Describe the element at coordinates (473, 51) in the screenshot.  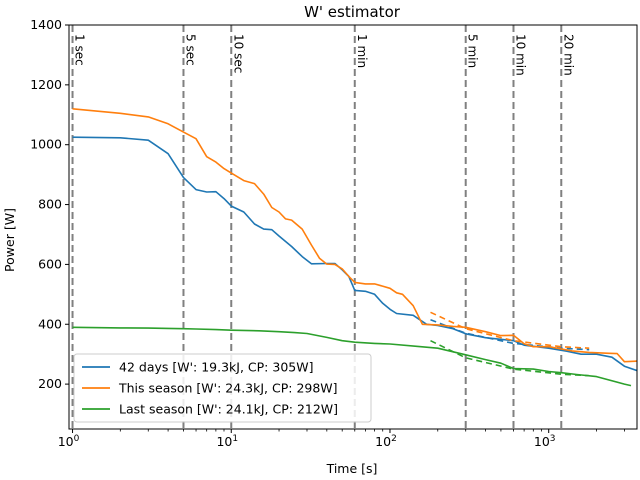
I see `reference-line-label: 5 min` at that location.